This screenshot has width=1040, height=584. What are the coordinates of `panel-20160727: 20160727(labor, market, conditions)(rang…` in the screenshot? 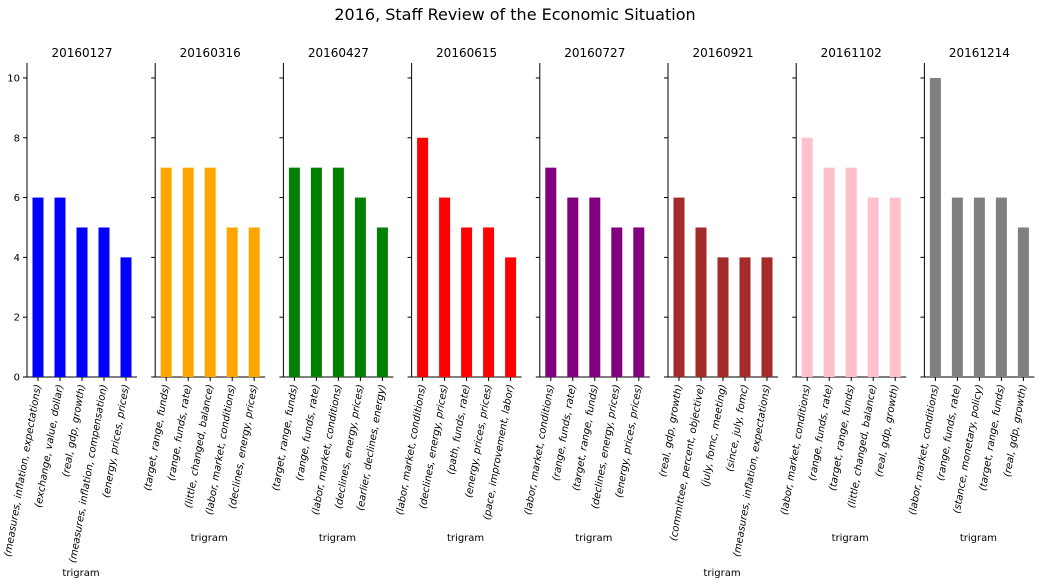 It's located at (586, 295).